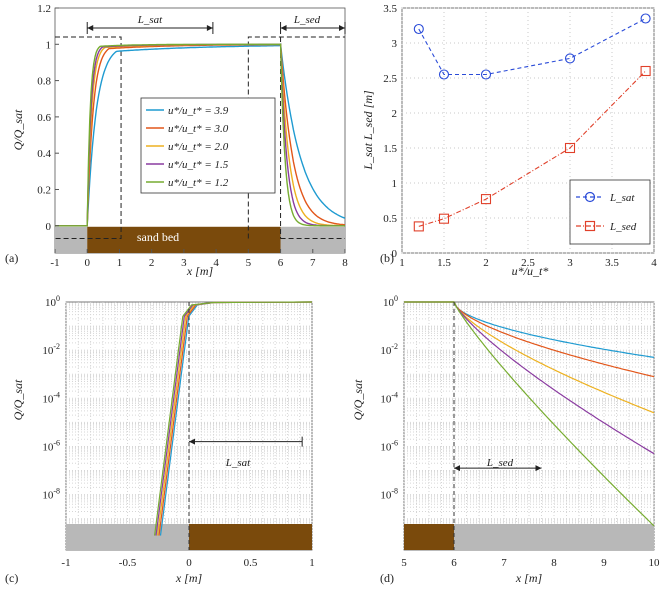 Image resolution: width=664 pixels, height=594 pixels. I want to click on x-tick-label: 10, so click(655, 563).